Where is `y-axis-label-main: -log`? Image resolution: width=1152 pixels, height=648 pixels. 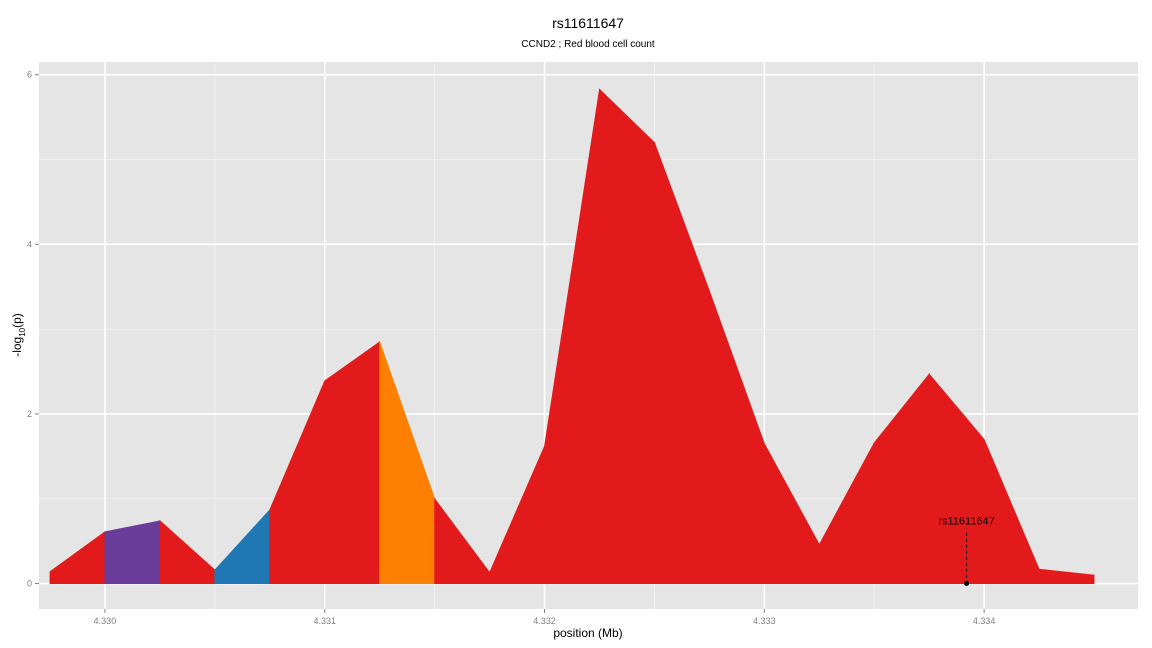
y-axis-label-main: -log is located at coordinates (17, 347).